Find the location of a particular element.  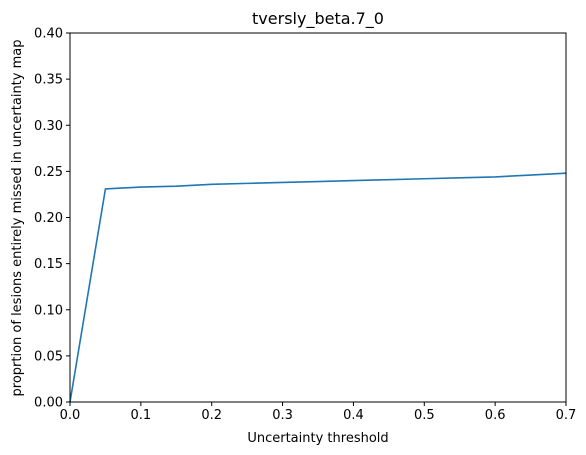

y-tick-label: 0.00 is located at coordinates (48, 403).